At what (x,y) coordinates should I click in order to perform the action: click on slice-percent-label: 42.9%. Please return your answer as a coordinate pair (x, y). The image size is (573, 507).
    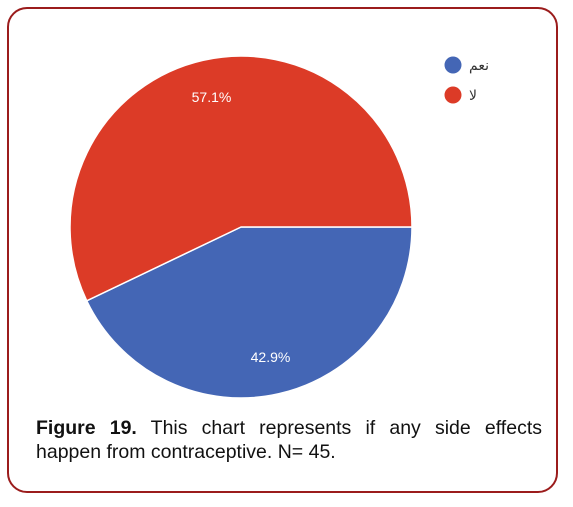
    Looking at the image, I should click on (271, 357).